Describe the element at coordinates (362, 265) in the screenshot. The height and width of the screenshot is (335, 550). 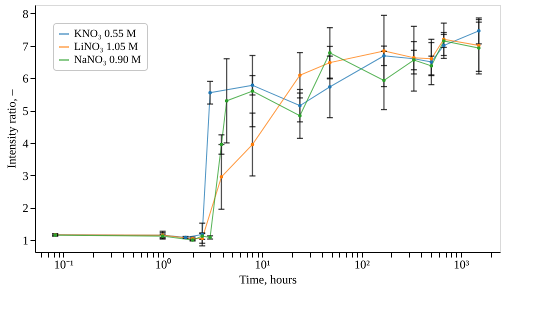
I see `x-tick-label: 10²` at that location.